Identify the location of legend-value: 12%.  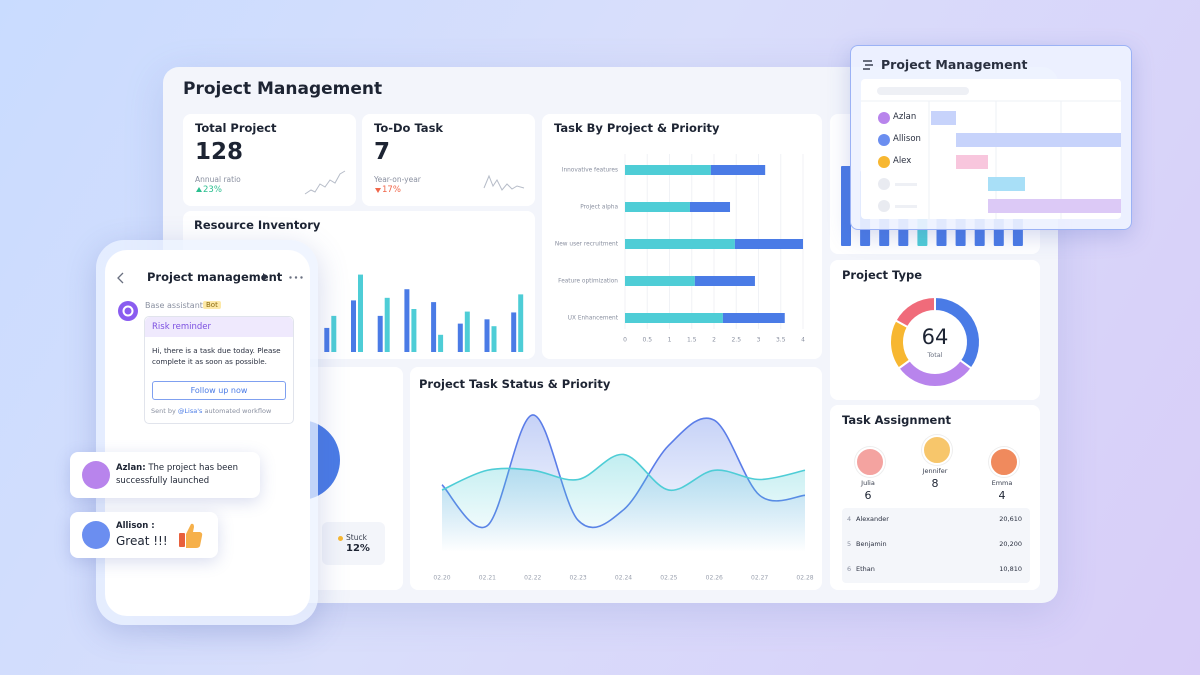
(358, 548).